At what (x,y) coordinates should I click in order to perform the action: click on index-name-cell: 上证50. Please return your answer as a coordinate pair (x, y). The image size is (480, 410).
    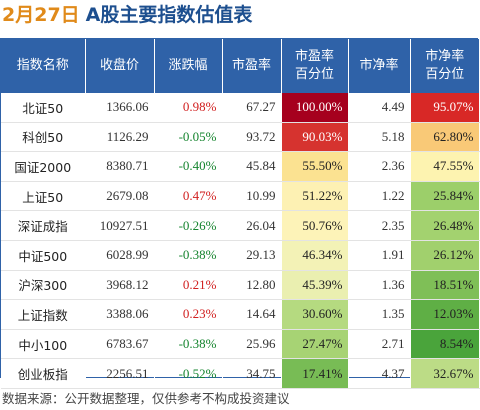
    Looking at the image, I should click on (43, 196).